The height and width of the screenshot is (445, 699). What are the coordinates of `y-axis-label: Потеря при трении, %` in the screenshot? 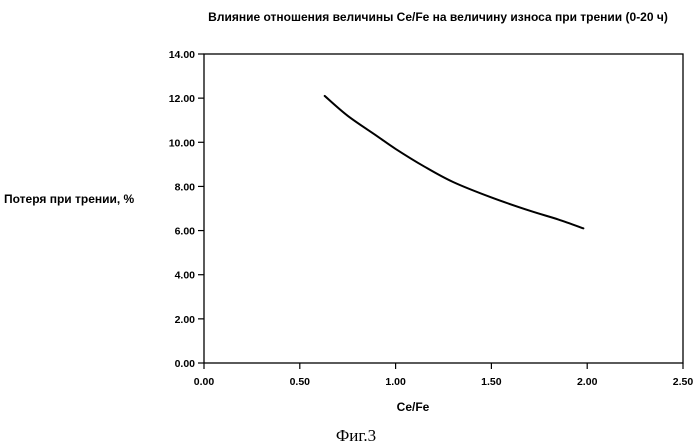 It's located at (69, 199).